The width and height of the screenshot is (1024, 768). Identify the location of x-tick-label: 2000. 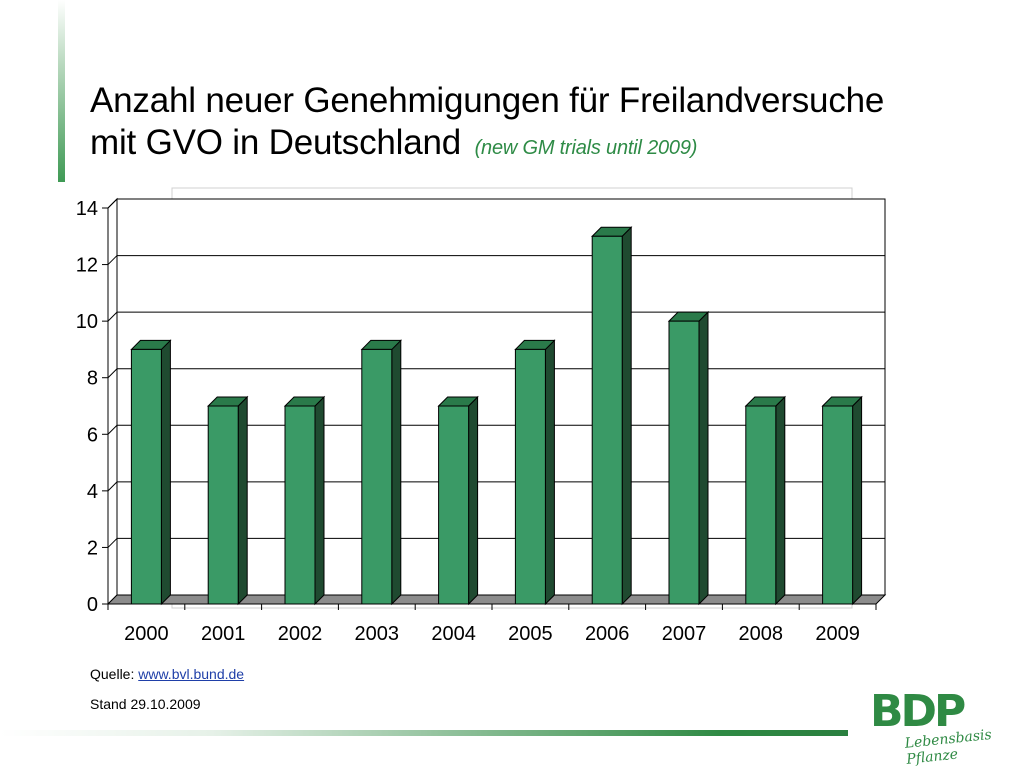
(146, 634).